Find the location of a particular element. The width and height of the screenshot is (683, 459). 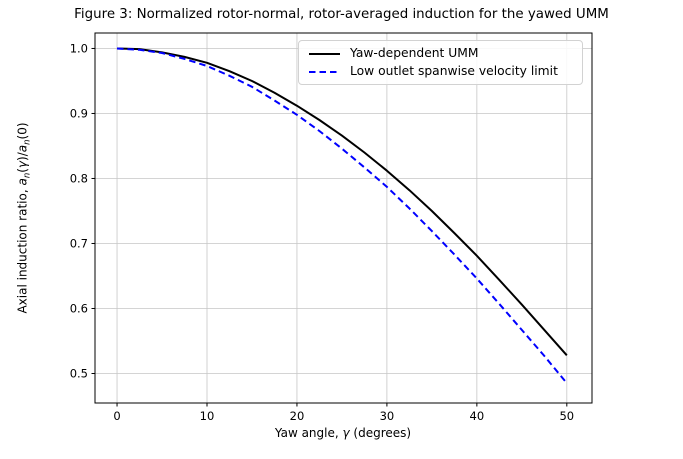

x-tick-label: 50 is located at coordinates (566, 416).